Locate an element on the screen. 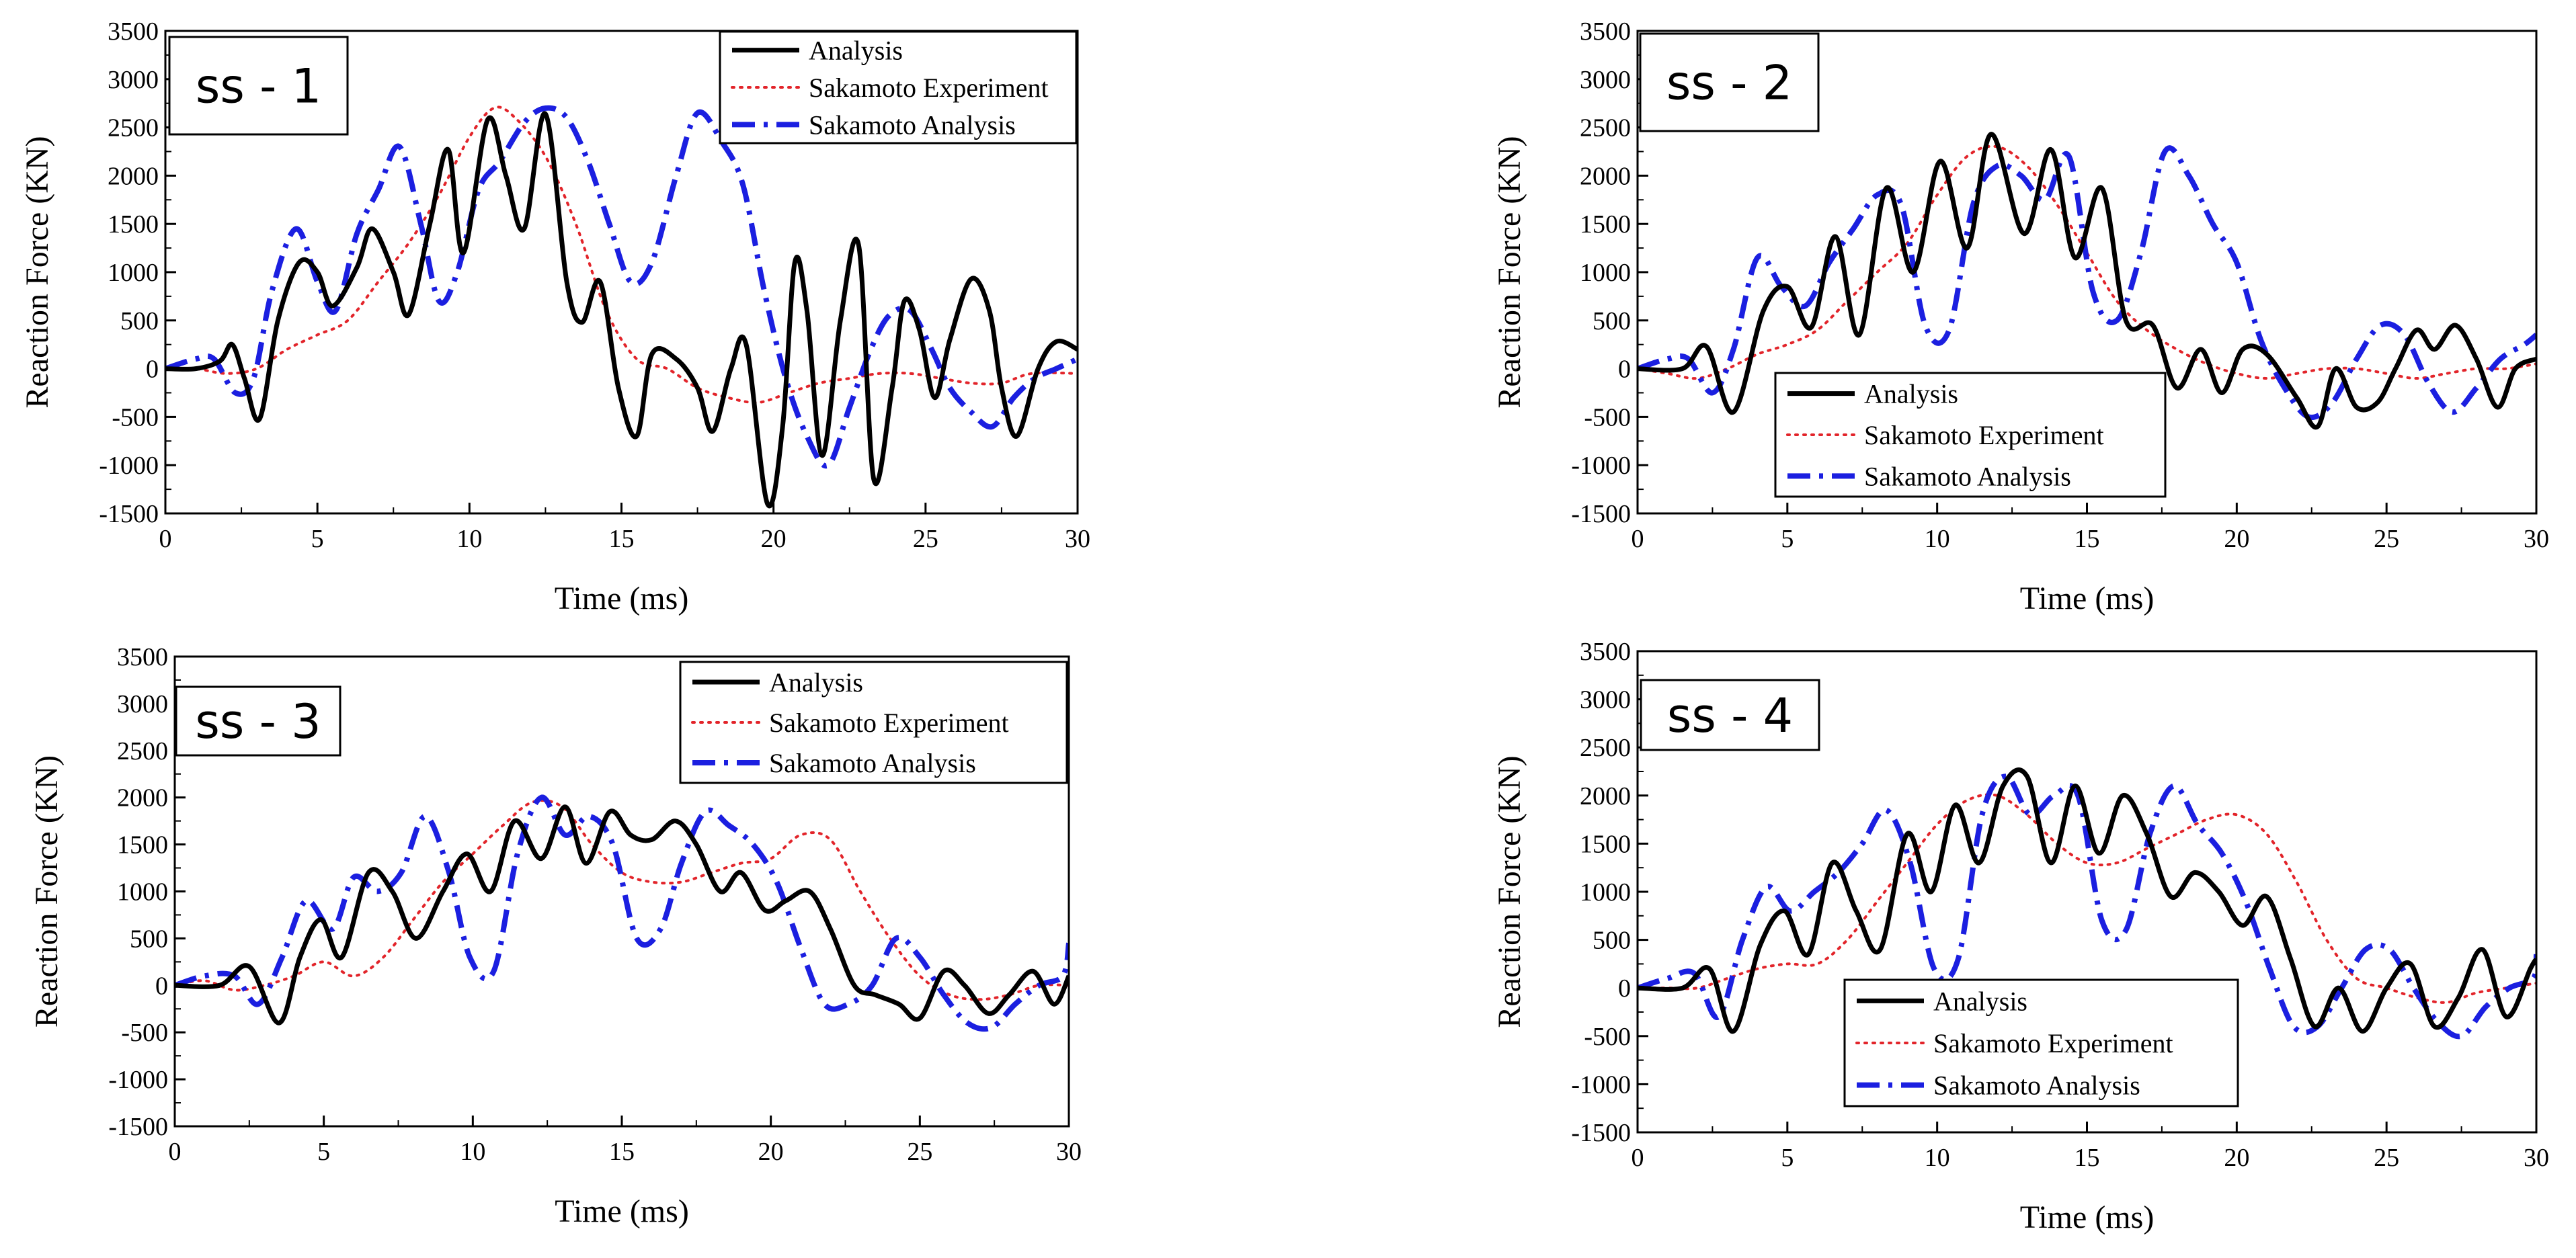  panel-label: ss - 3 is located at coordinates (258, 722).